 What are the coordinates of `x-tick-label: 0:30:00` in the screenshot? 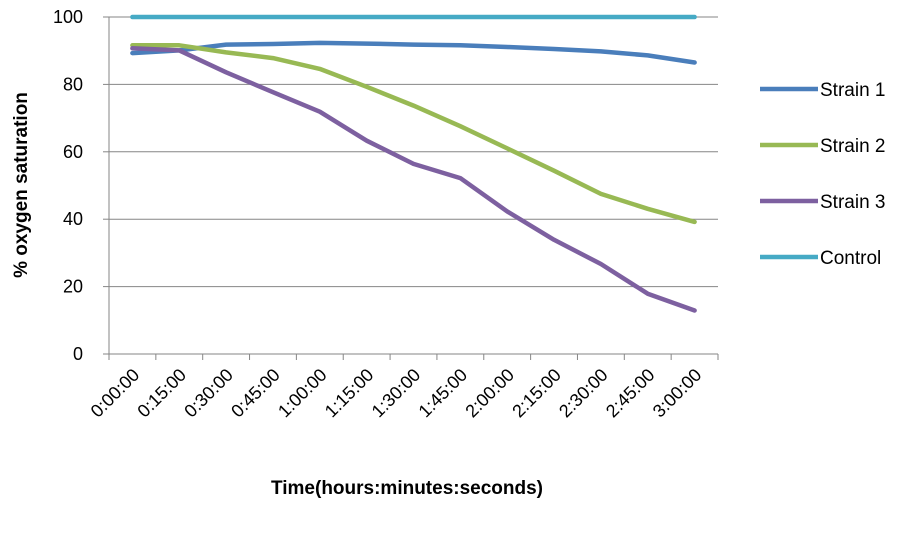 It's located at (208, 393).